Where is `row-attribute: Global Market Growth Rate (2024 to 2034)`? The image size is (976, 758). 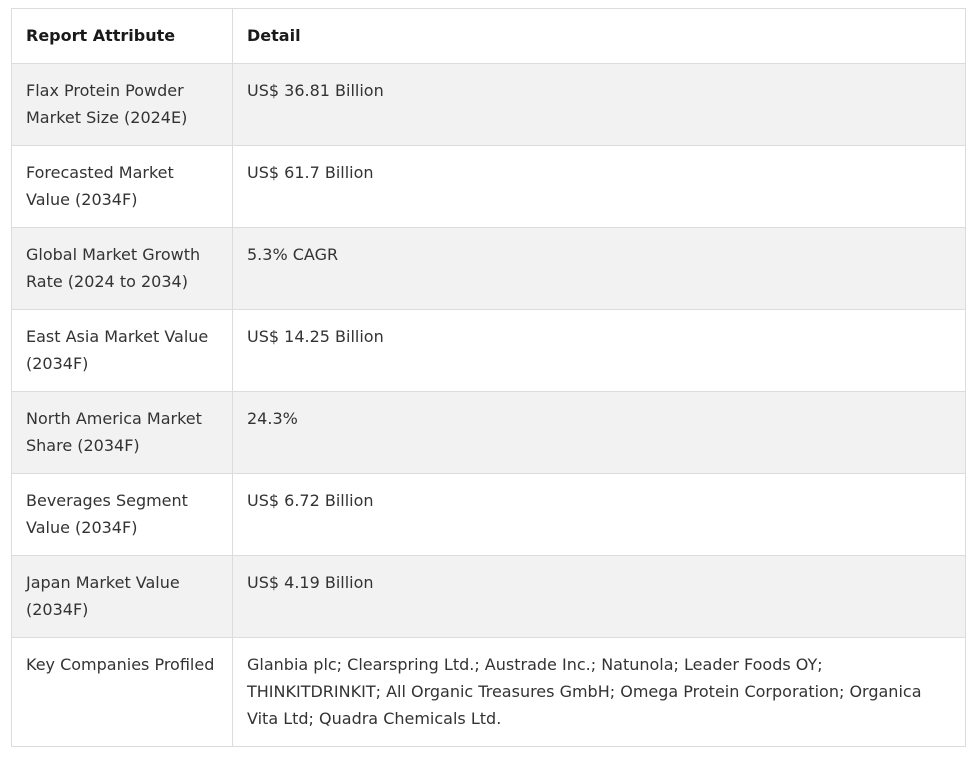 row-attribute: Global Market Growth Rate (2024 to 2034) is located at coordinates (122, 268).